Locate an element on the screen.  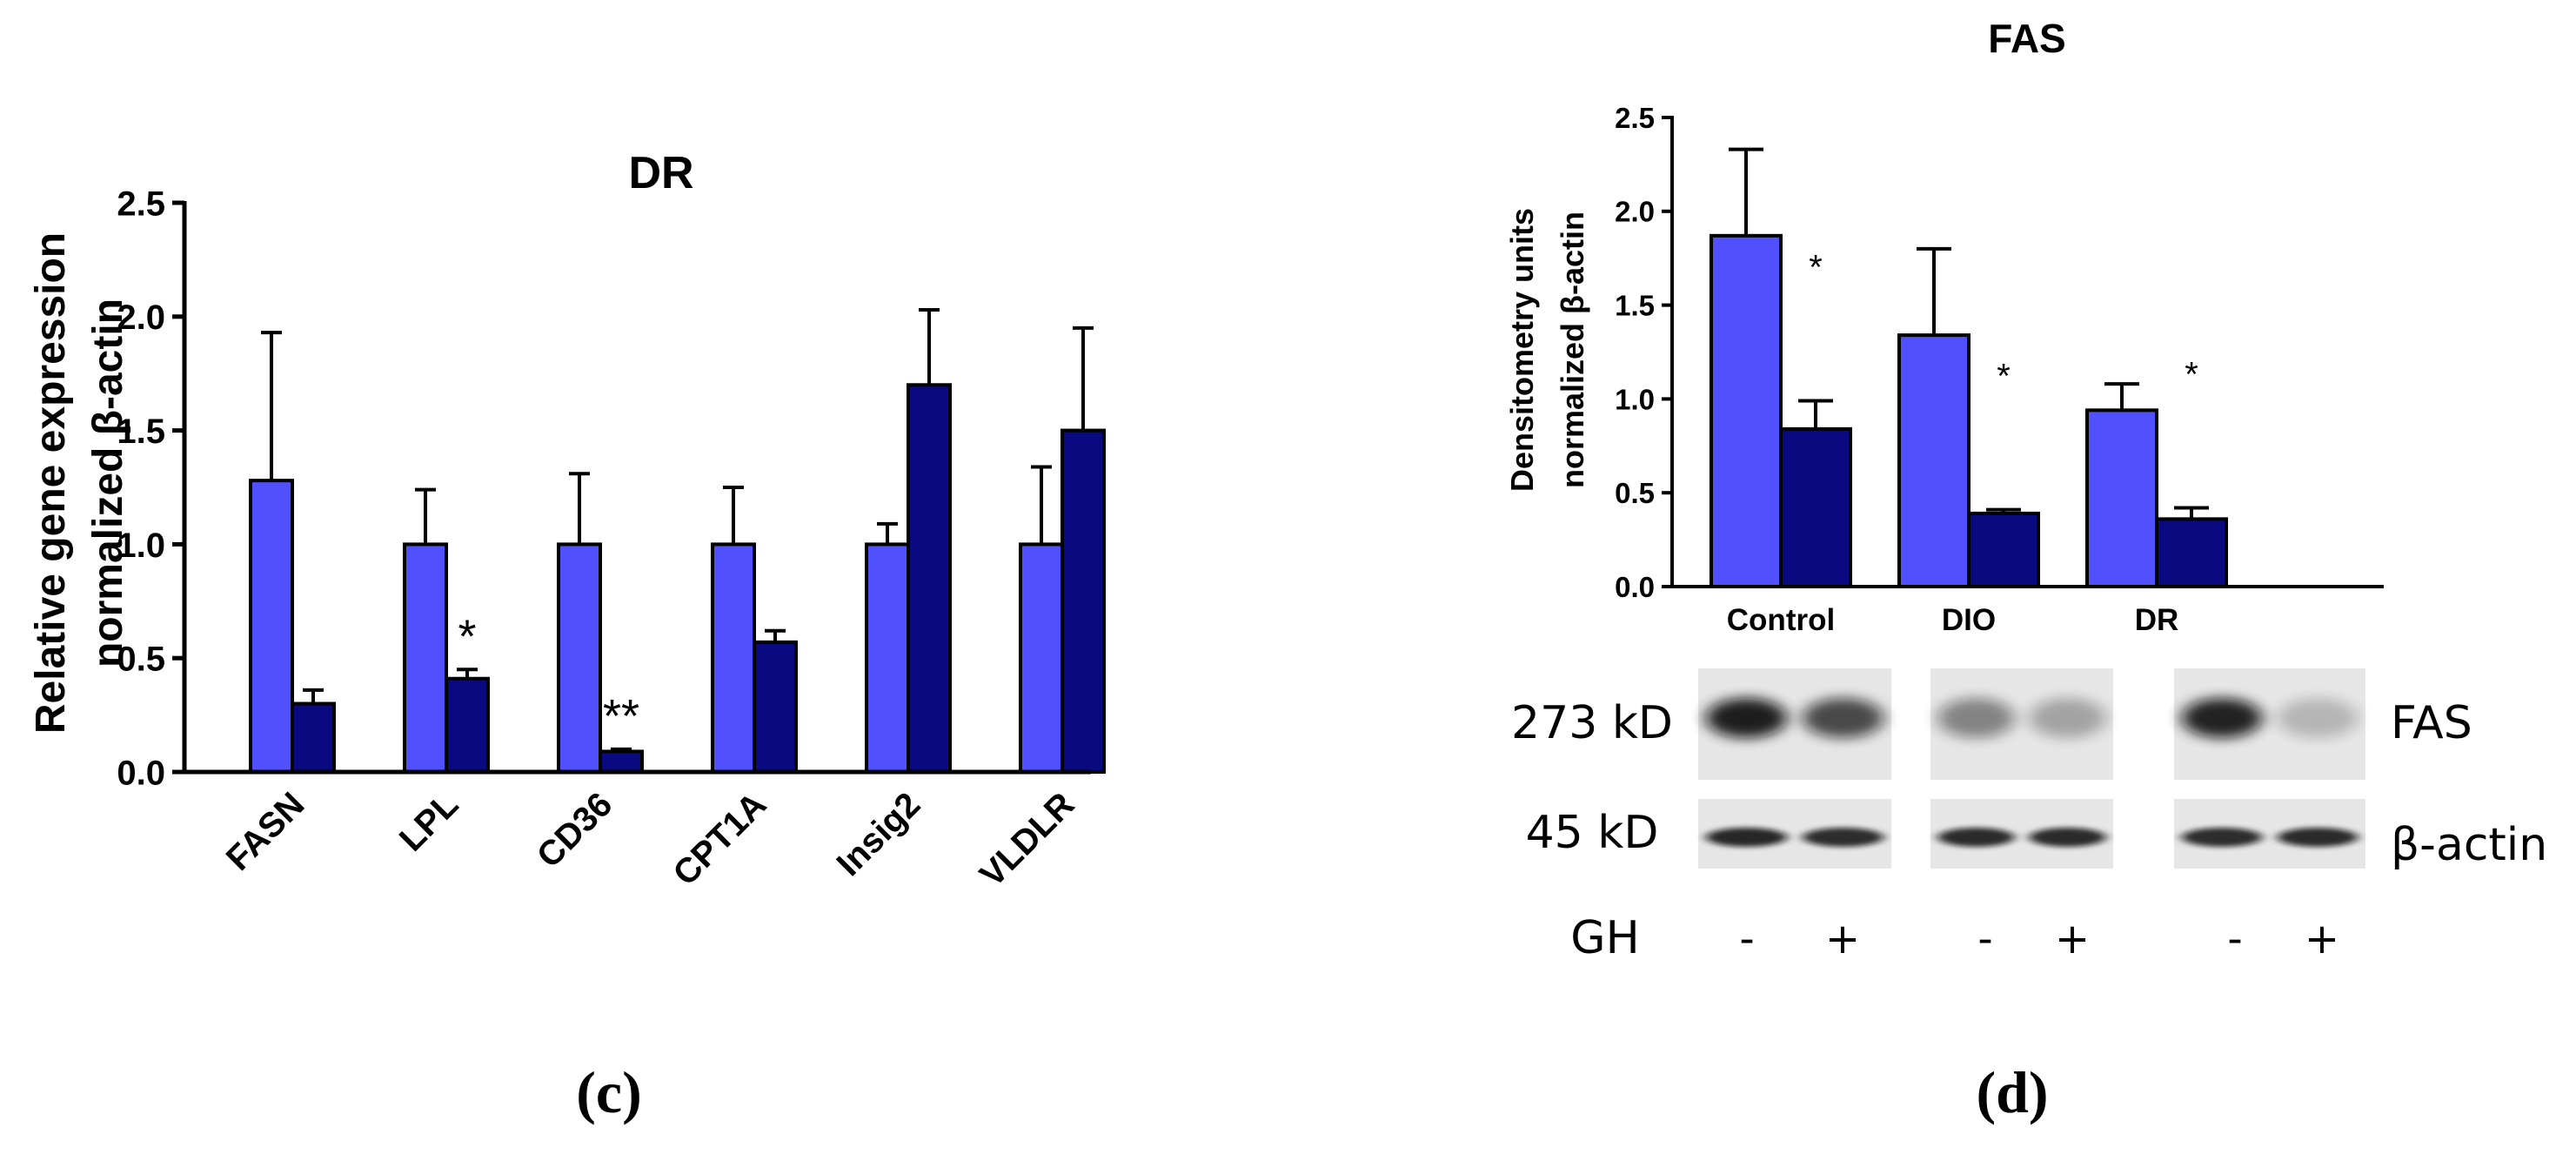
chart-c-annotations: *** is located at coordinates (548, 676).